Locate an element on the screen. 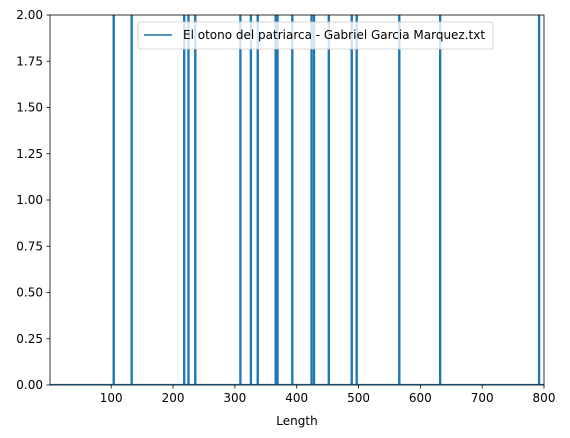 The height and width of the screenshot is (438, 570). y-tick-label: 0.25 is located at coordinates (29, 339).